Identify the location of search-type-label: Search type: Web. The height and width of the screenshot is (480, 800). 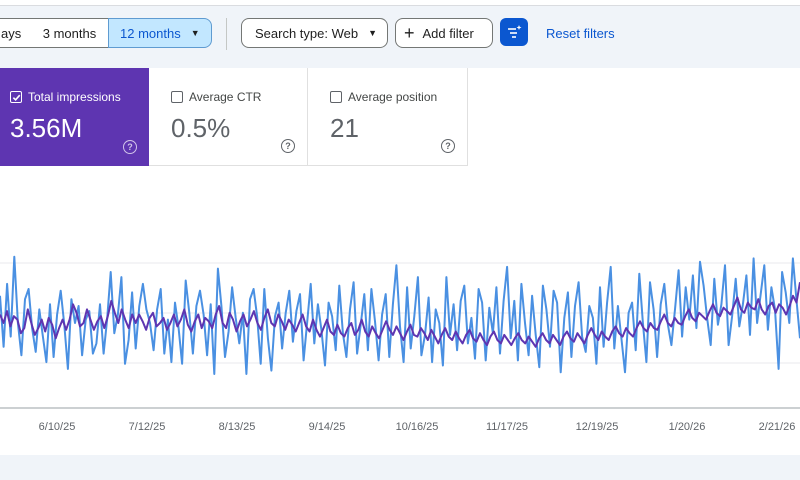
(307, 33).